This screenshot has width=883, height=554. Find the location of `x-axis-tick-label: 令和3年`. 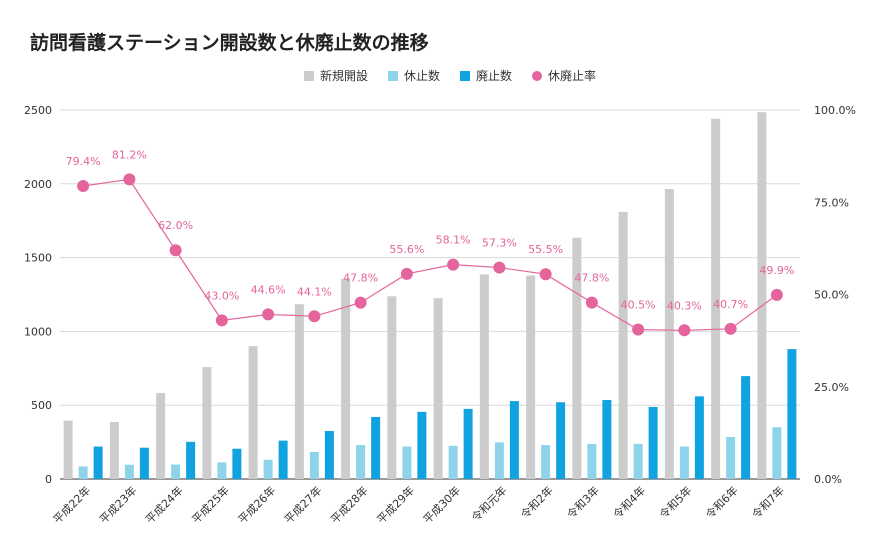

x-axis-tick-label: 令和3年 is located at coordinates (583, 502).